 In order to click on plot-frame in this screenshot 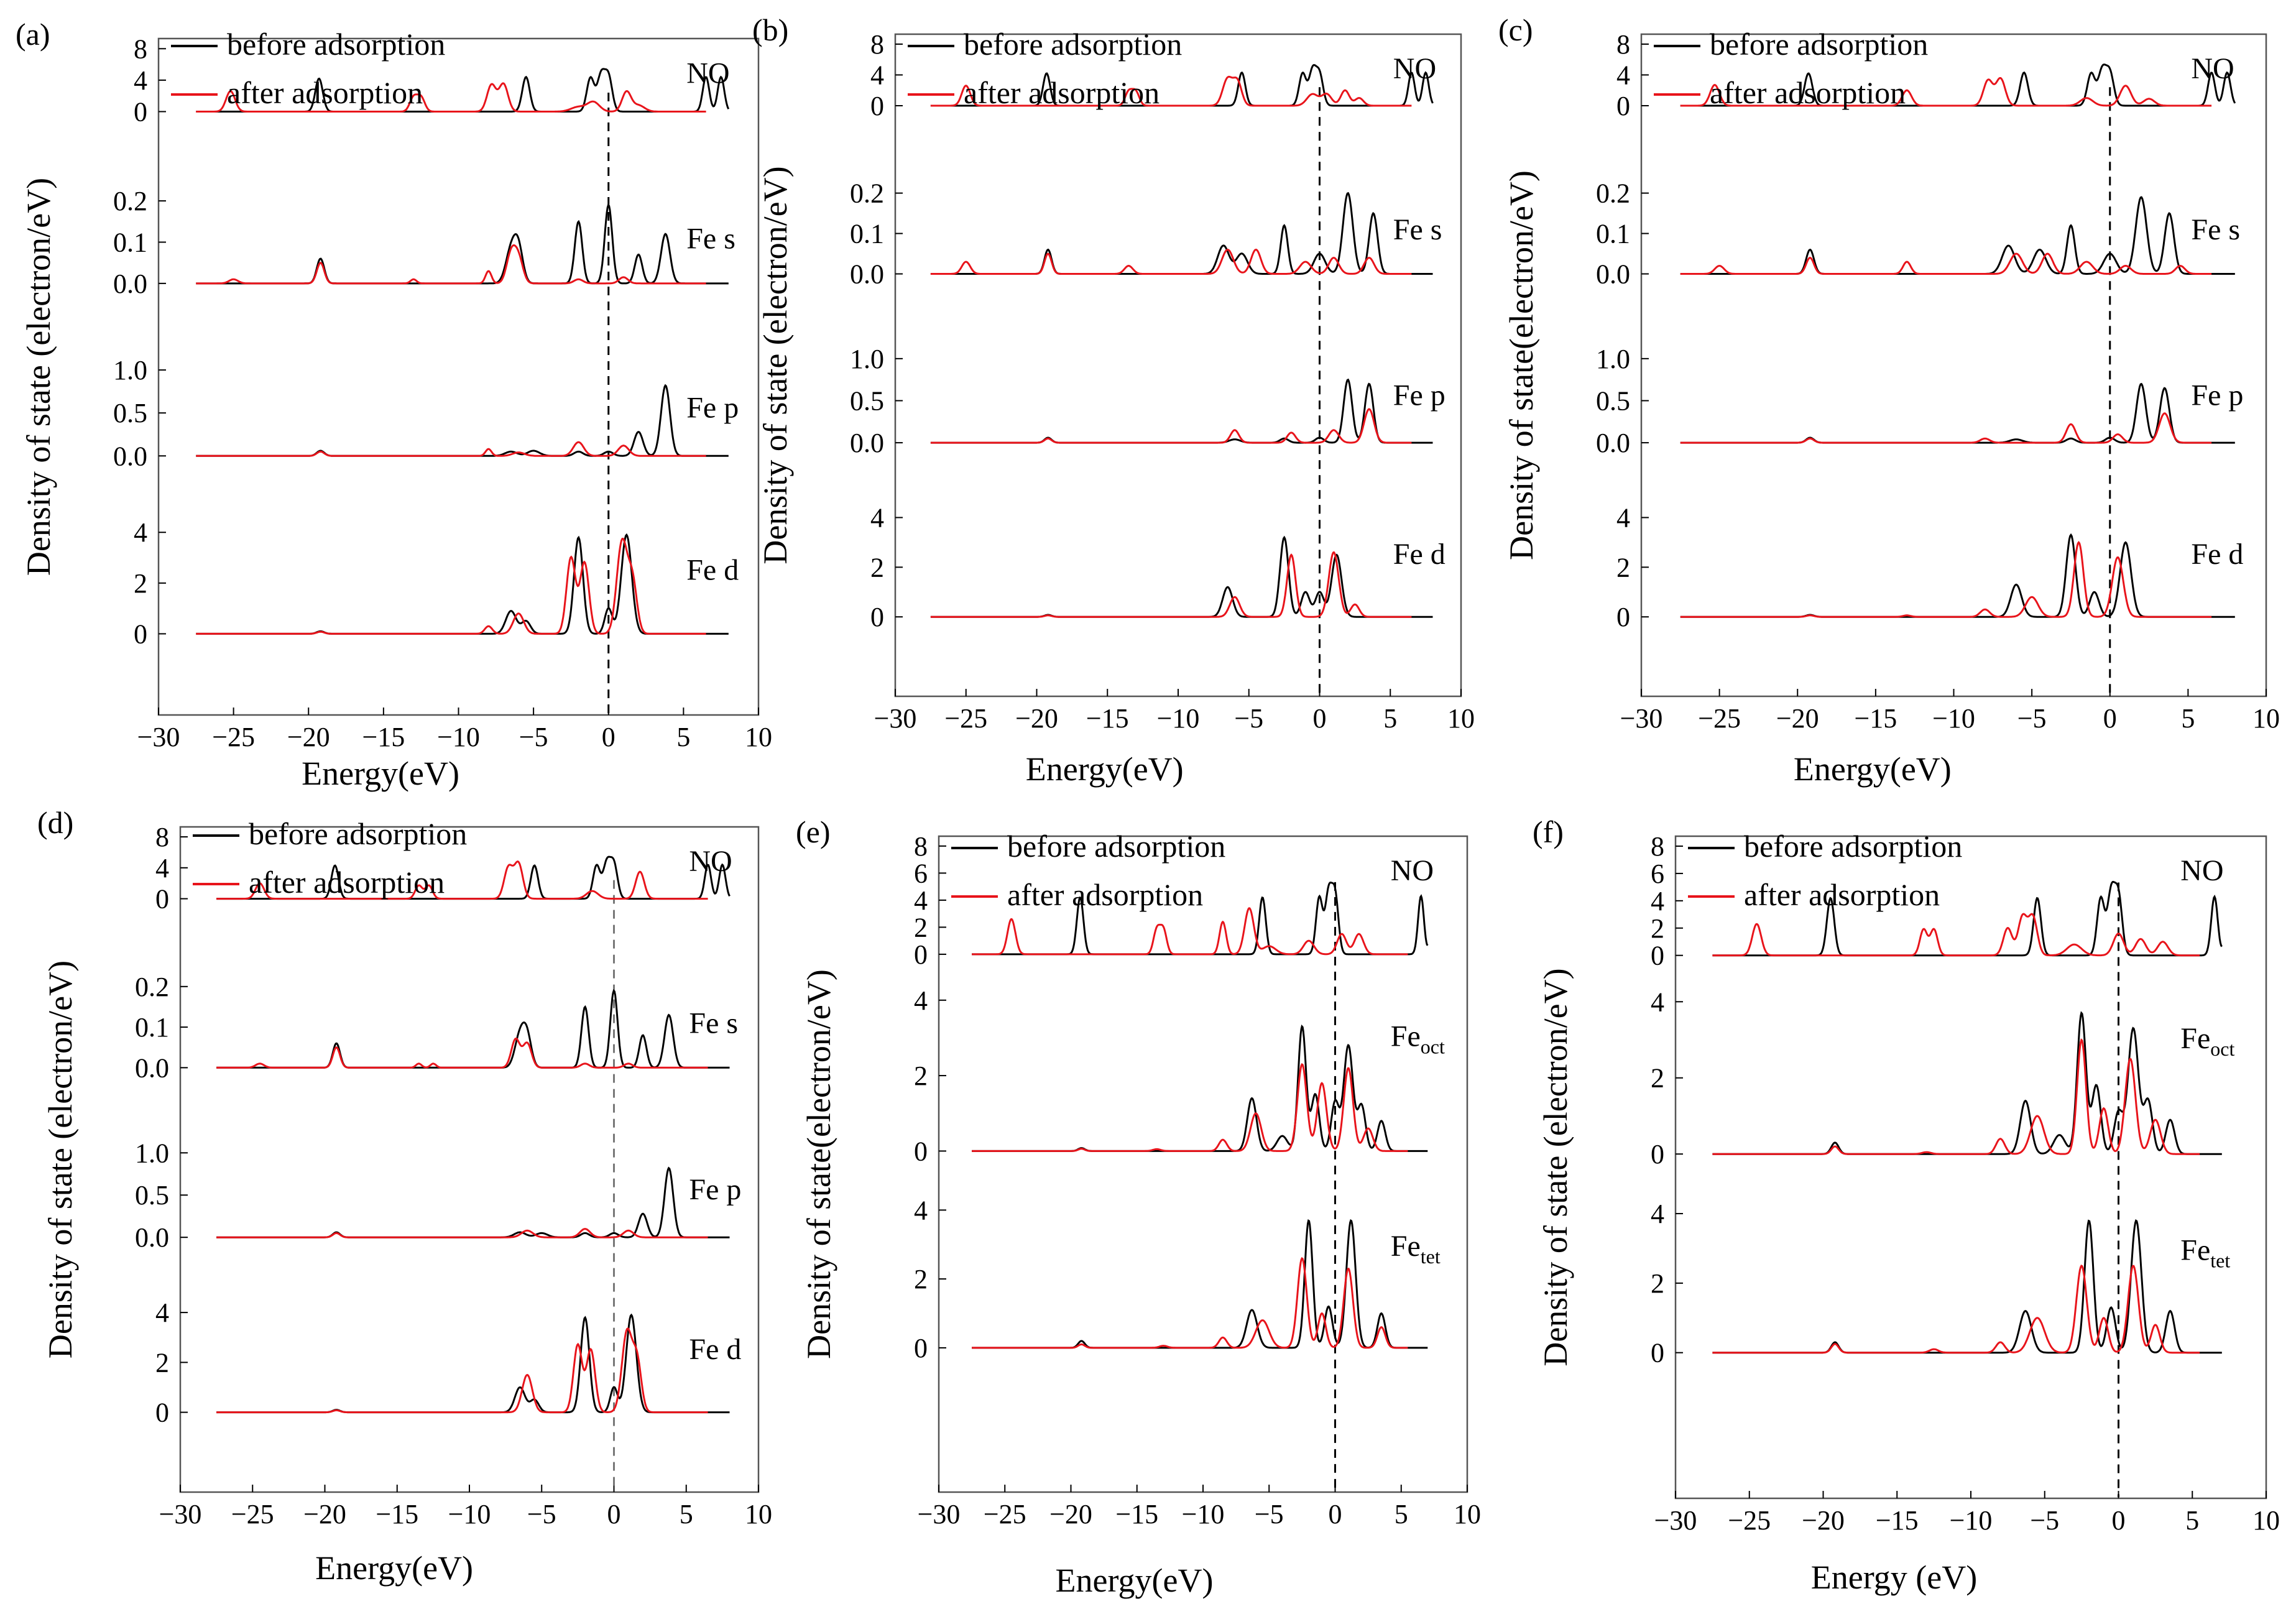, I will do `click(1953, 365)`.